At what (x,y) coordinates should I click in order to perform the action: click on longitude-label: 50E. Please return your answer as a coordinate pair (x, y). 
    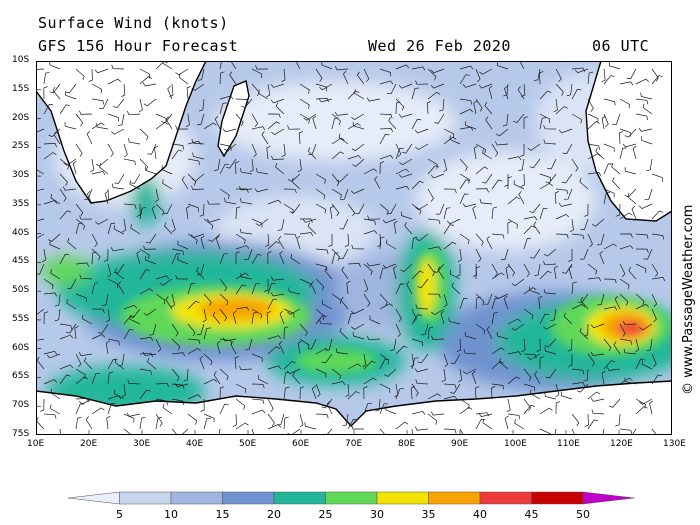
    Looking at the image, I should click on (248, 444).